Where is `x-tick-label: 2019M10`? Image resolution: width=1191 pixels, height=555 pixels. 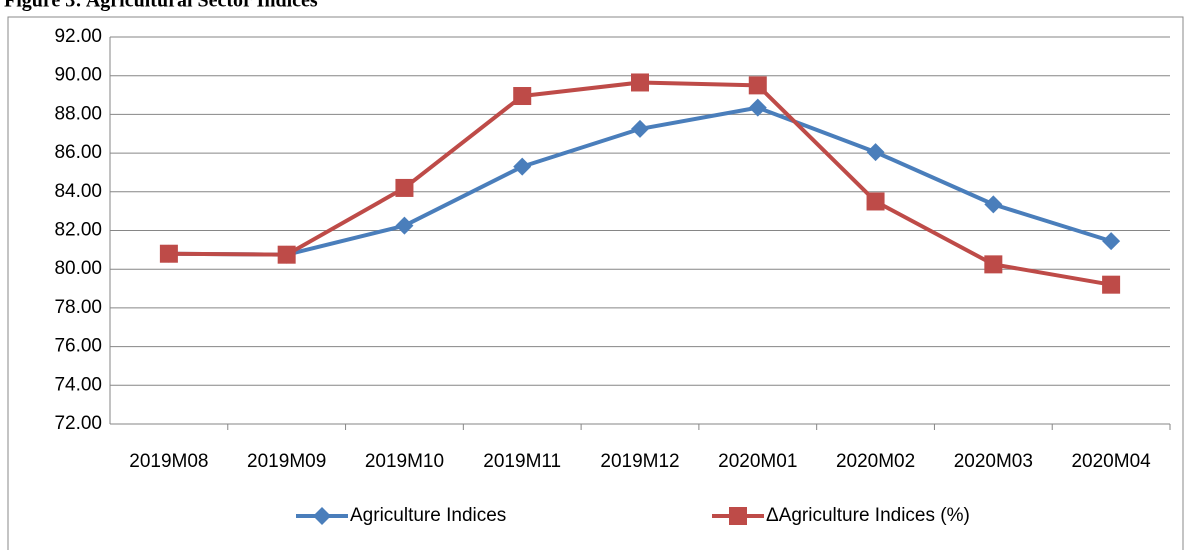 x-tick-label: 2019M10 is located at coordinates (404, 461).